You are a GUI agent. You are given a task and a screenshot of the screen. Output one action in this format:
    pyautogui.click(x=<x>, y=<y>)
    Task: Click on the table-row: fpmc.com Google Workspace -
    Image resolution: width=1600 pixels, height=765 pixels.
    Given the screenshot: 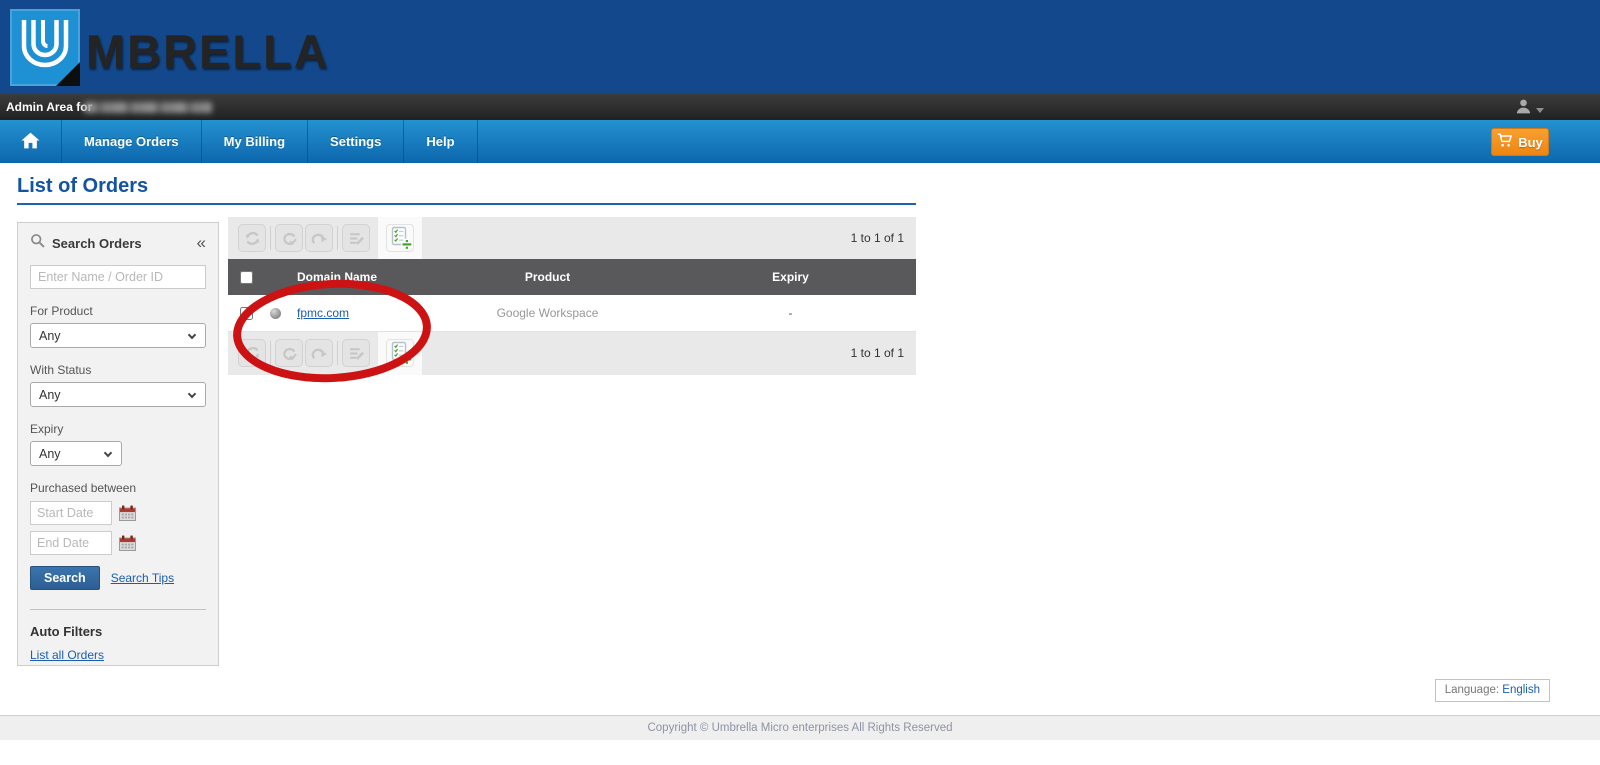 What is the action you would take?
    pyautogui.click(x=572, y=313)
    